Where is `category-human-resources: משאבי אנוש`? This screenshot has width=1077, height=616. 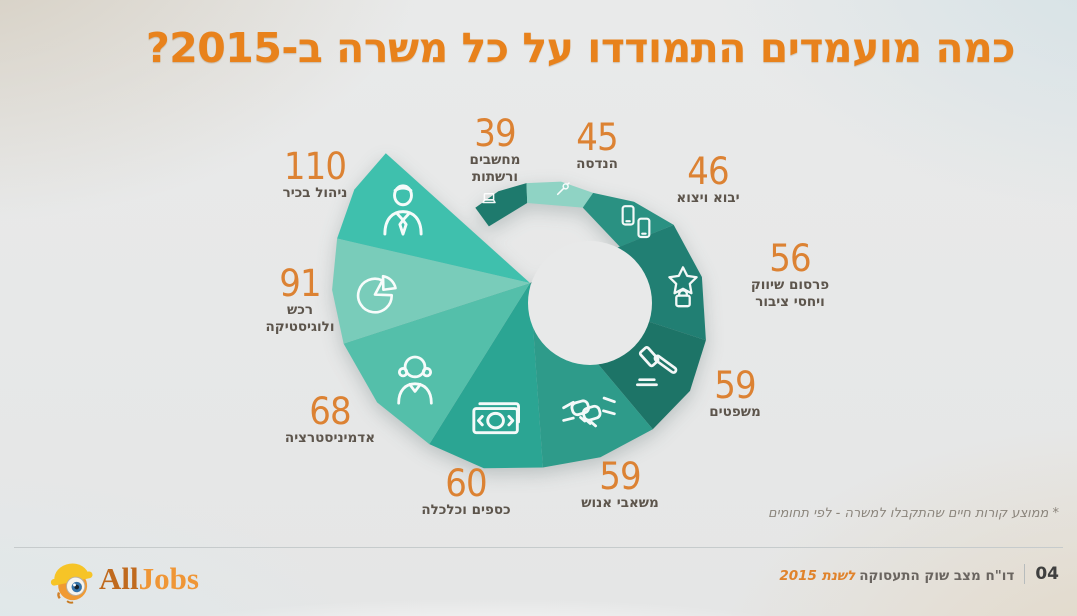
category-human-resources: משאבי אנוש is located at coordinates (620, 503).